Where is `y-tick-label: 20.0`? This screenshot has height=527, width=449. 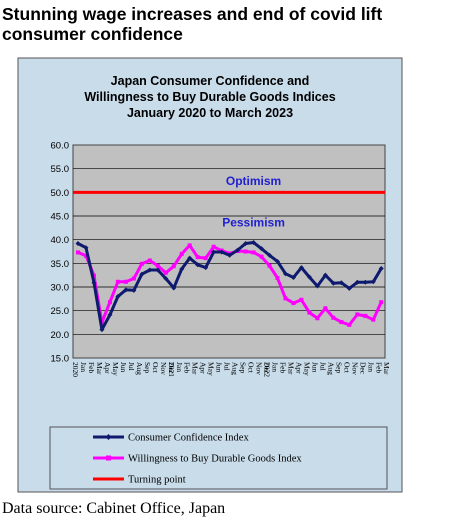 y-tick-label: 20.0 is located at coordinates (60, 335).